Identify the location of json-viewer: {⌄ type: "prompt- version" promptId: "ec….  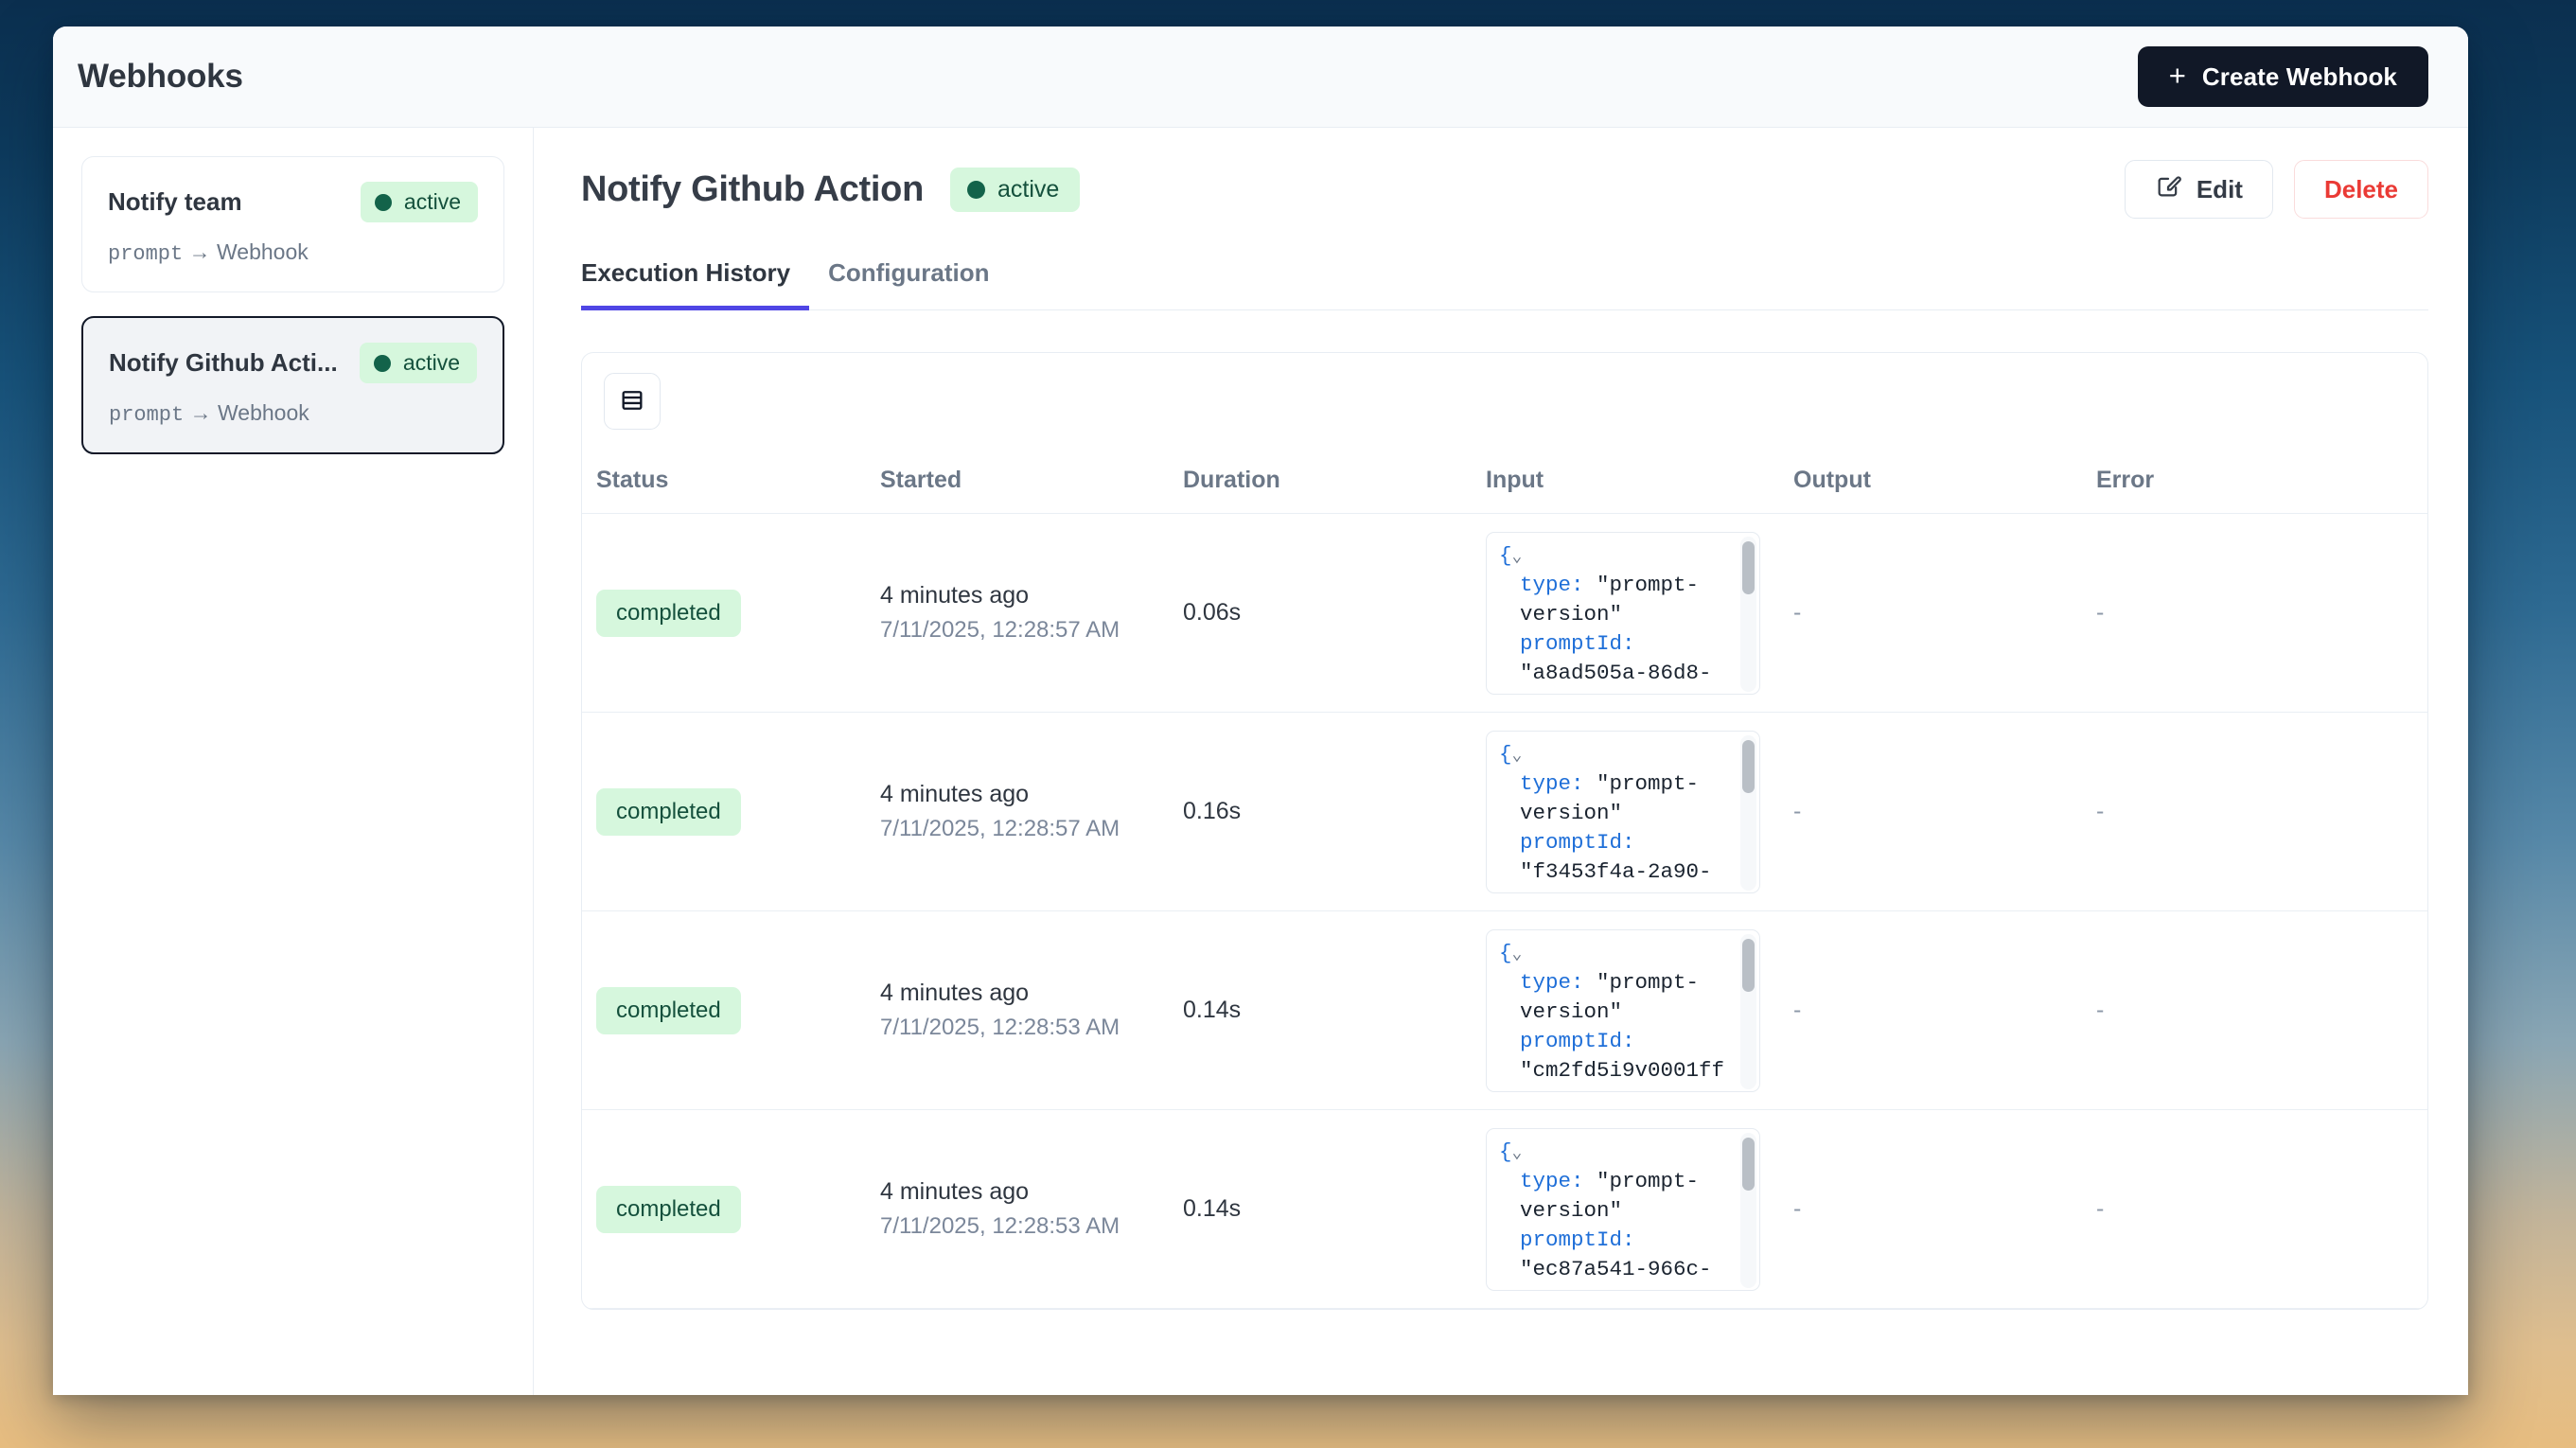
(1623, 1209).